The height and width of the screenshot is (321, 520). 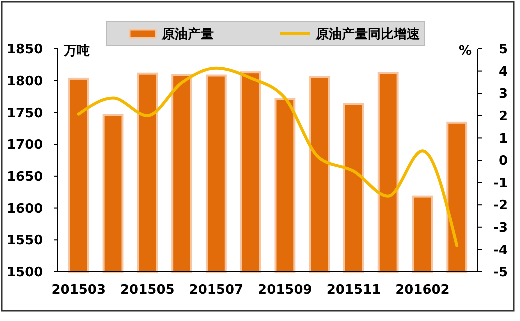 What do you see at coordinates (503, 50) in the screenshot?
I see `y2-tick-label: 5` at bounding box center [503, 50].